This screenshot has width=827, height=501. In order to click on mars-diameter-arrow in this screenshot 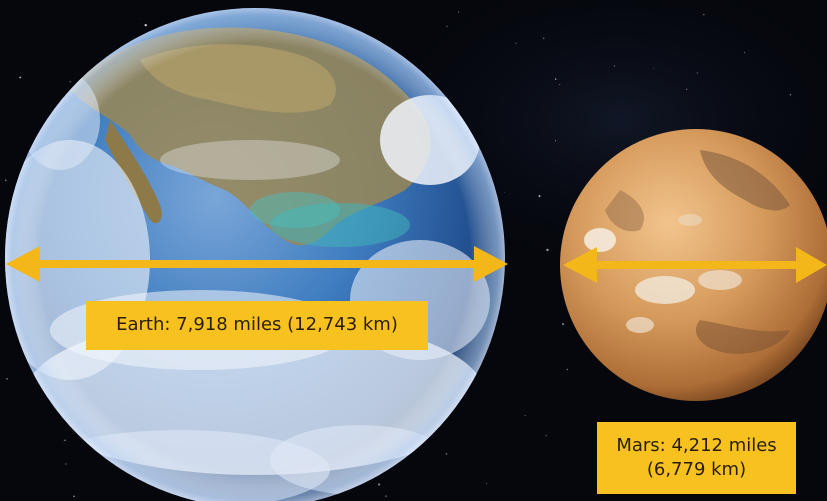, I will do `click(695, 265)`.